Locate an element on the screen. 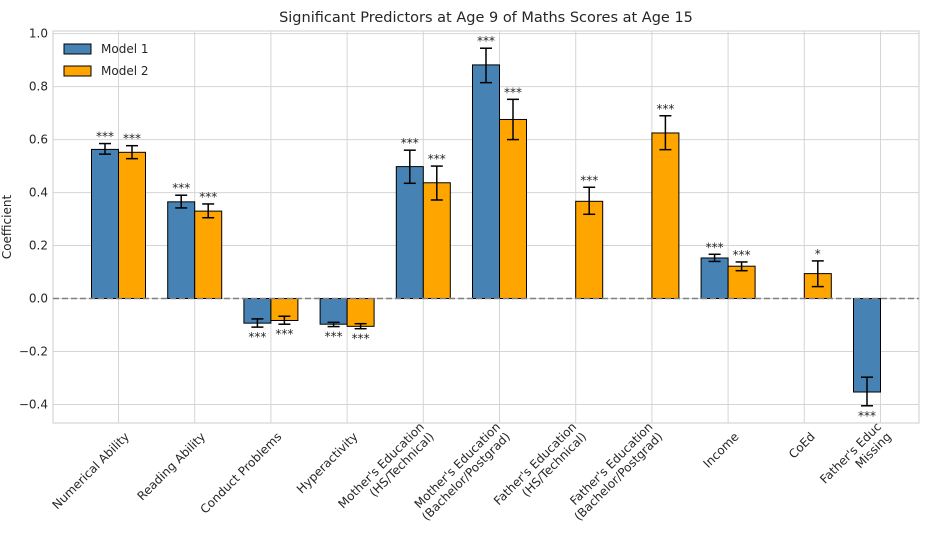 This screenshot has width=931, height=539. y-tick-label: −0.2 is located at coordinates (33, 351).